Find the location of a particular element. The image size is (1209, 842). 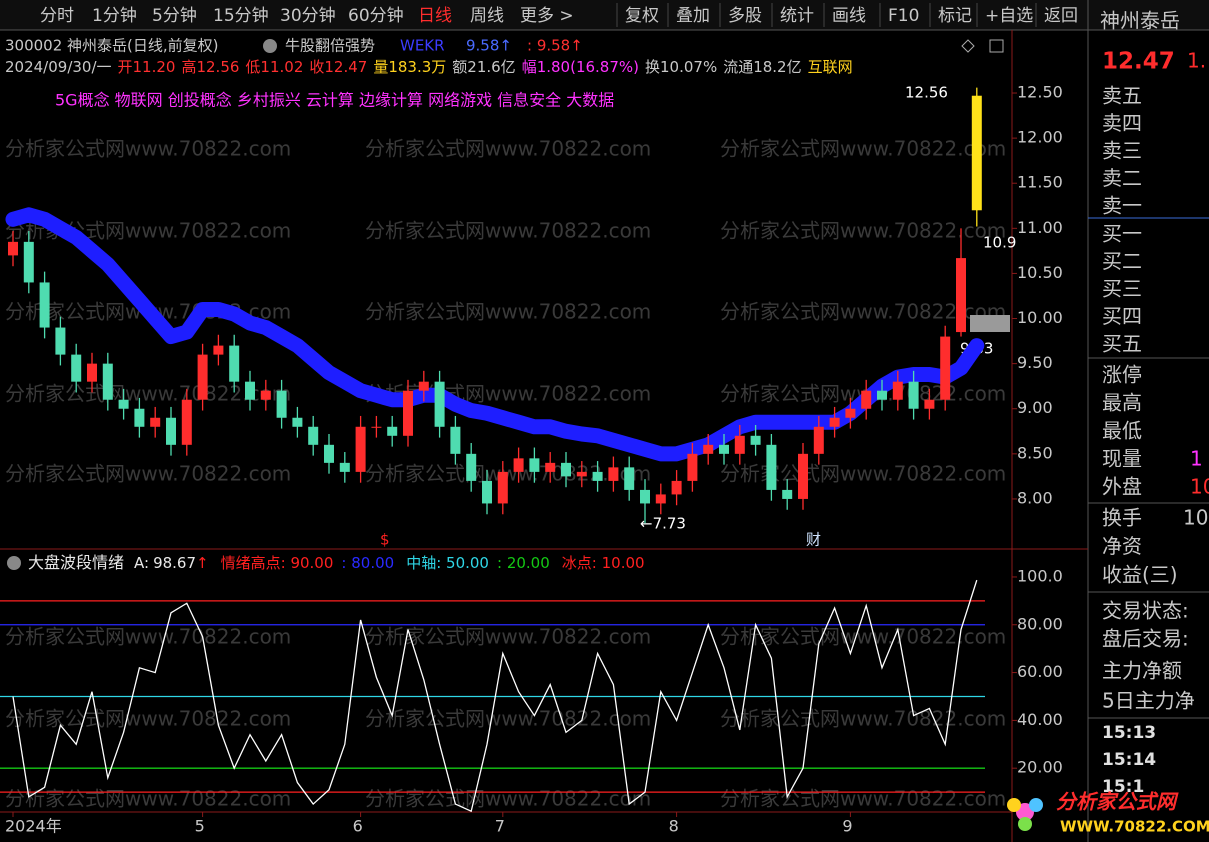

period-tab: 30分钟 is located at coordinates (308, 16).